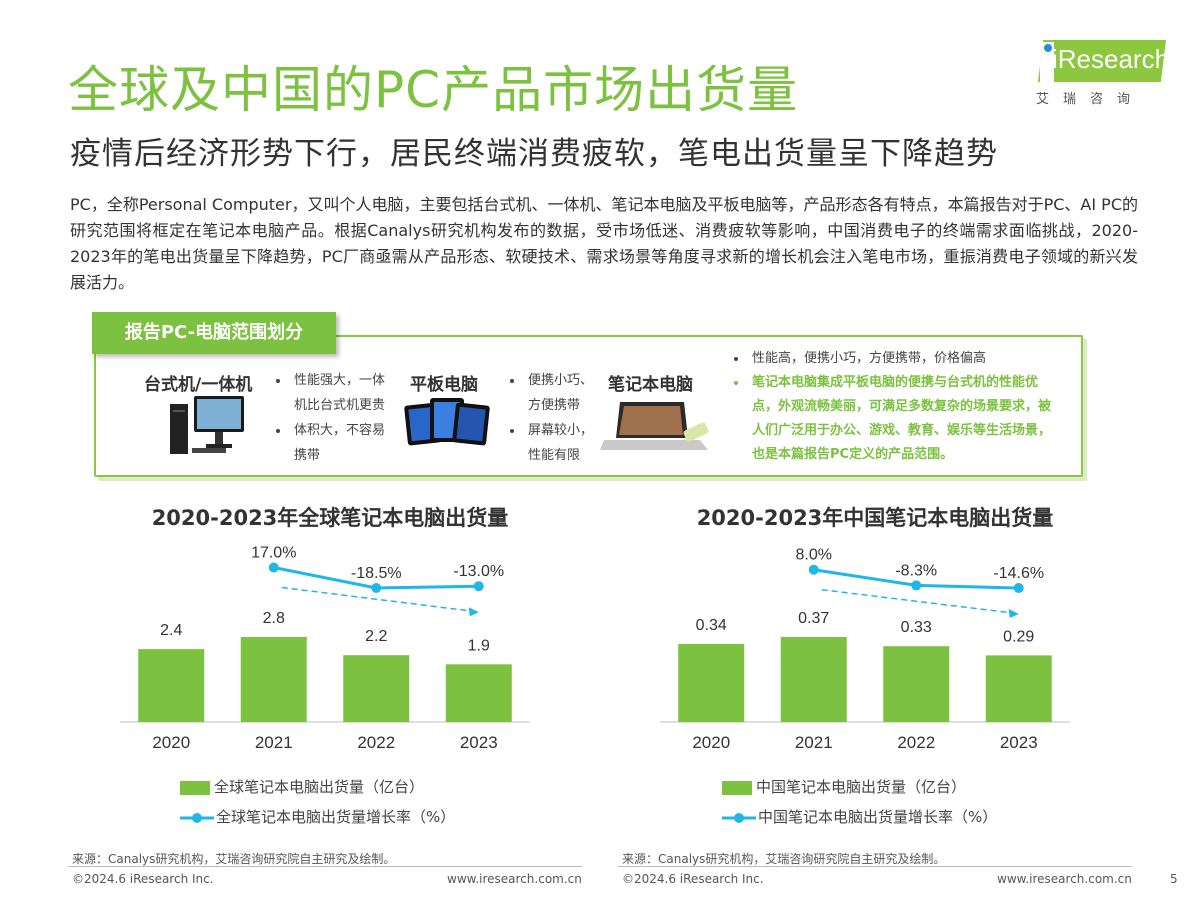  Describe the element at coordinates (336, 817) in the screenshot. I see `legend-line-label: 全球笔记本电脑出货量增长率（%）` at that location.